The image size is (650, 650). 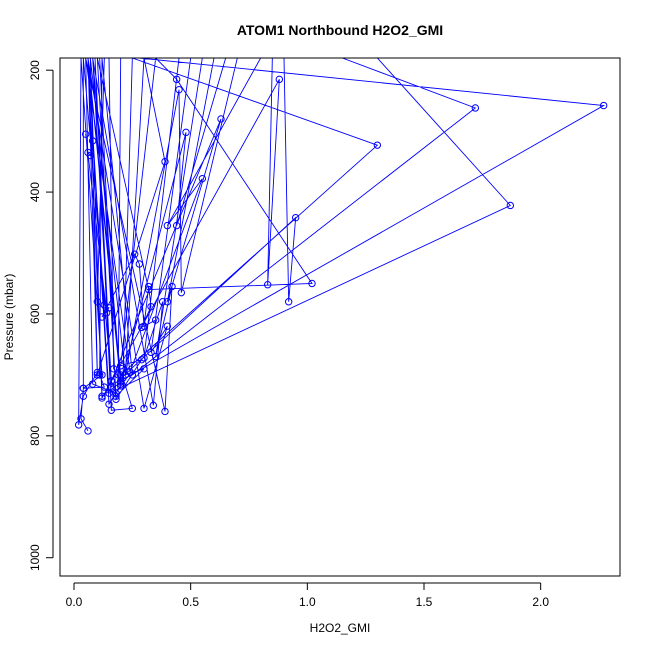 What do you see at coordinates (35, 70) in the screenshot?
I see `y-tick-label: 200` at bounding box center [35, 70].